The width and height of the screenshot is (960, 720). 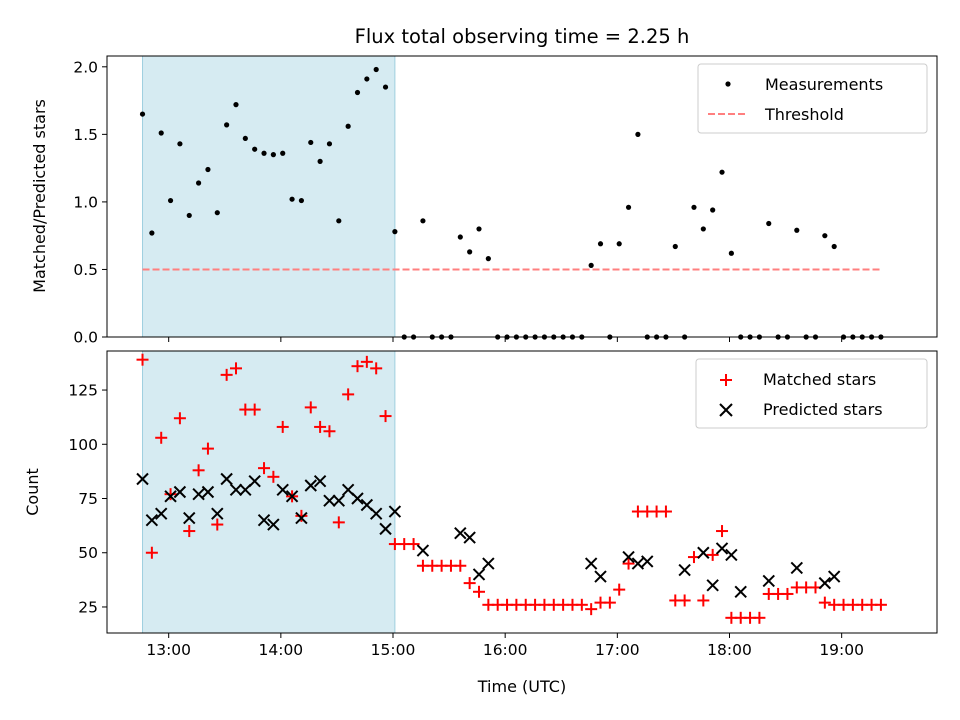 I want to click on bottom-legend-box, so click(x=811, y=393).